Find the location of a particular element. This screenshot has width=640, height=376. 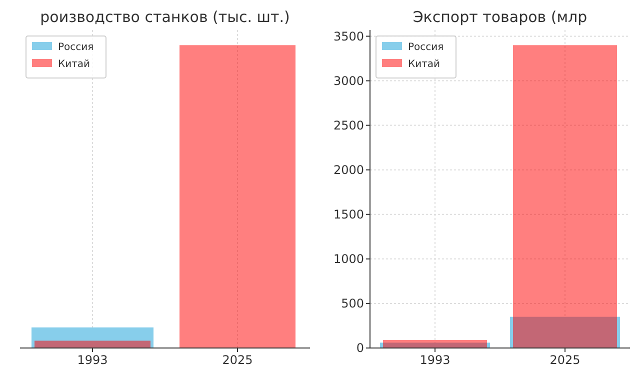

y-tick-label: 2500 is located at coordinates (348, 125).